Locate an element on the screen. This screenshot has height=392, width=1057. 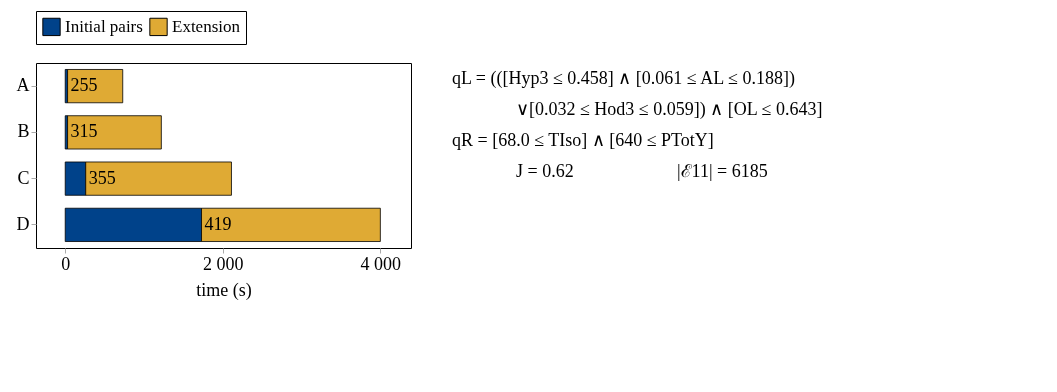
x-tick-label: 0 is located at coordinates (66, 263).